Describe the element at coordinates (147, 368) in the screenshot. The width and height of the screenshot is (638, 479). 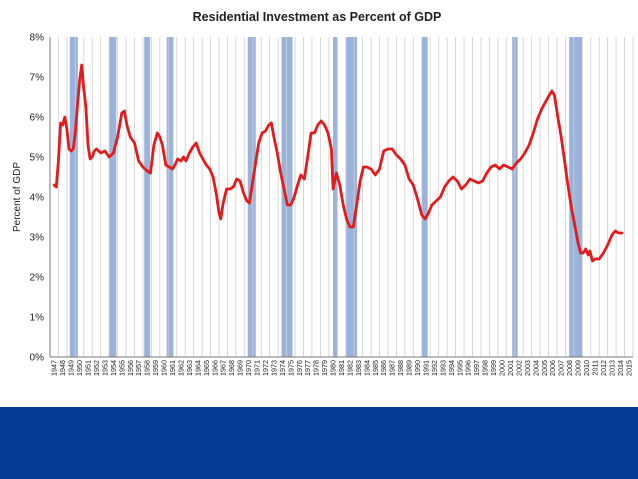
I see `x-tick-label: 1958` at that location.